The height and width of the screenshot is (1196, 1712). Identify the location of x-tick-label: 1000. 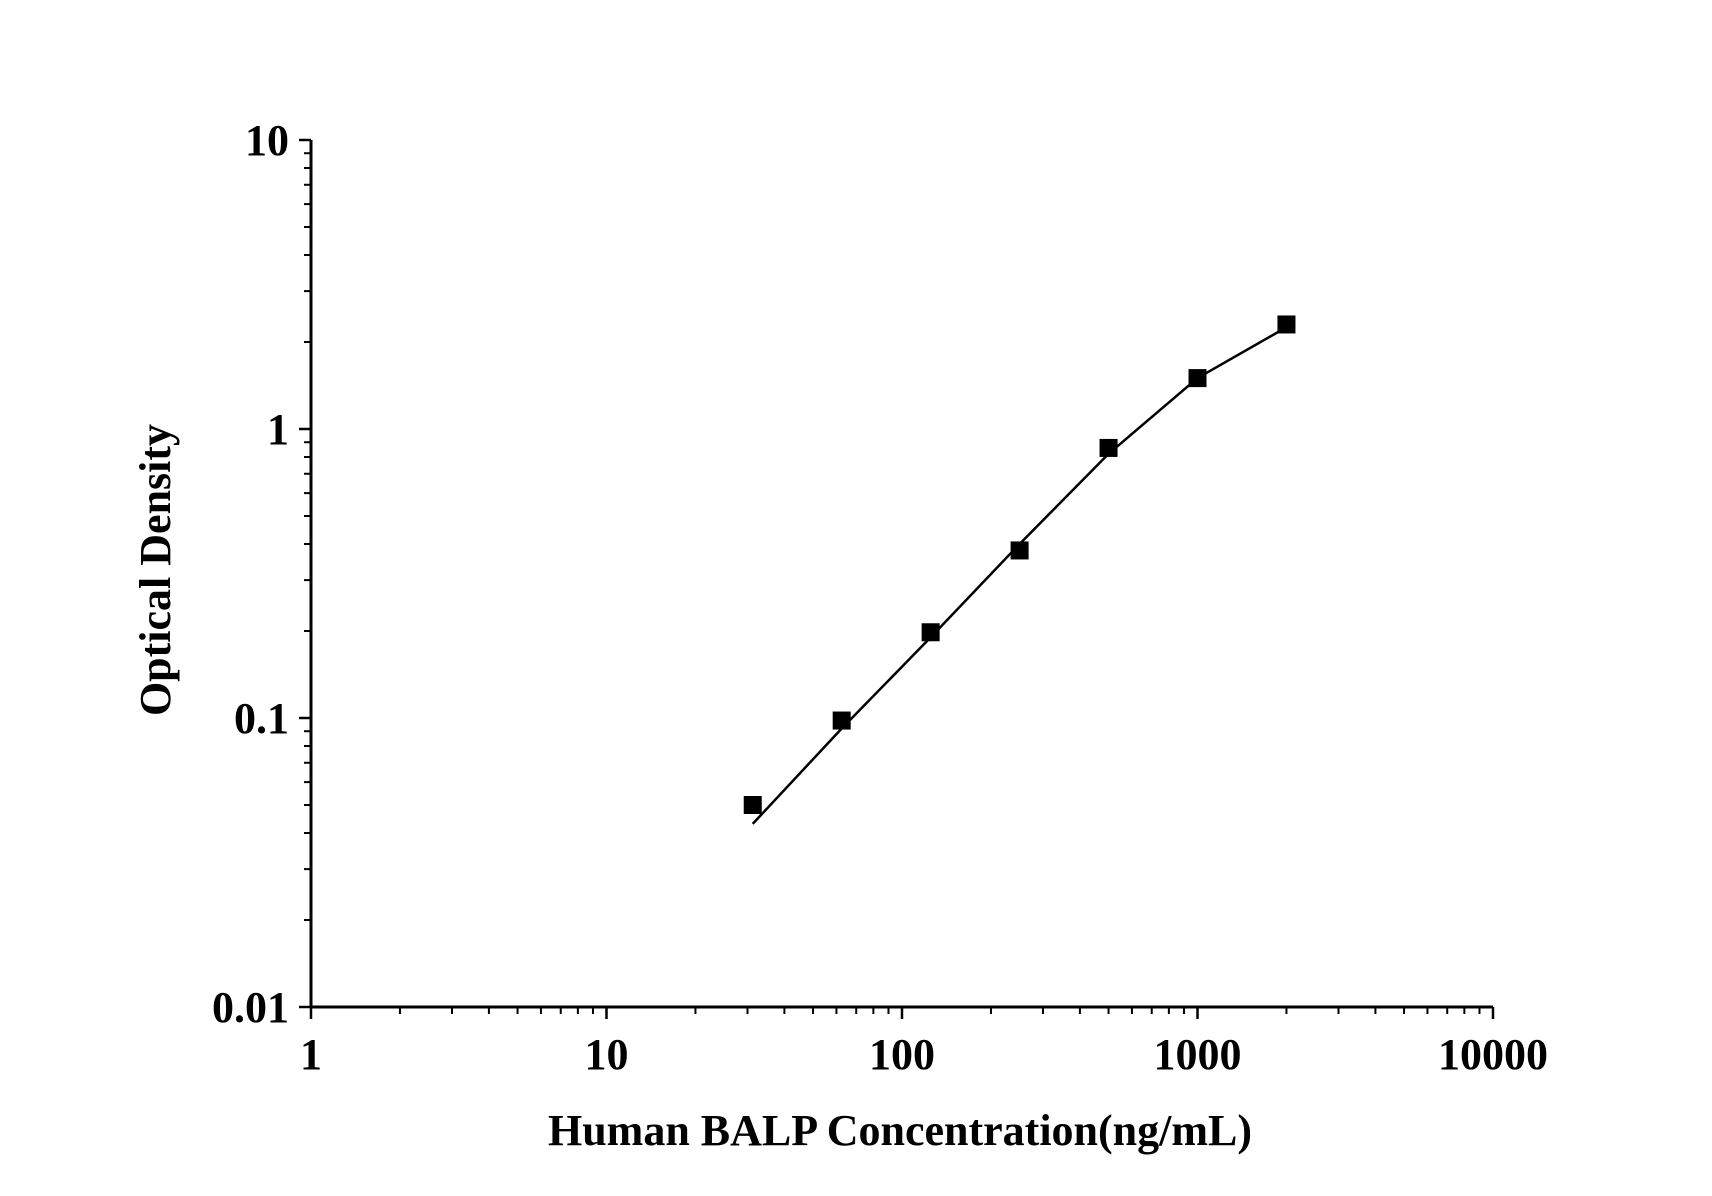
(1198, 1054).